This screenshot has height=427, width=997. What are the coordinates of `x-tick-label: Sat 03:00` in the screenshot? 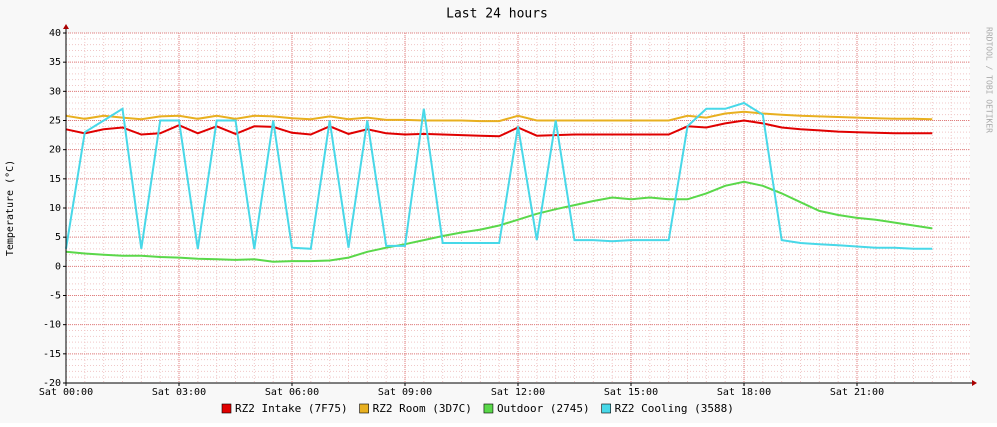 It's located at (179, 392).